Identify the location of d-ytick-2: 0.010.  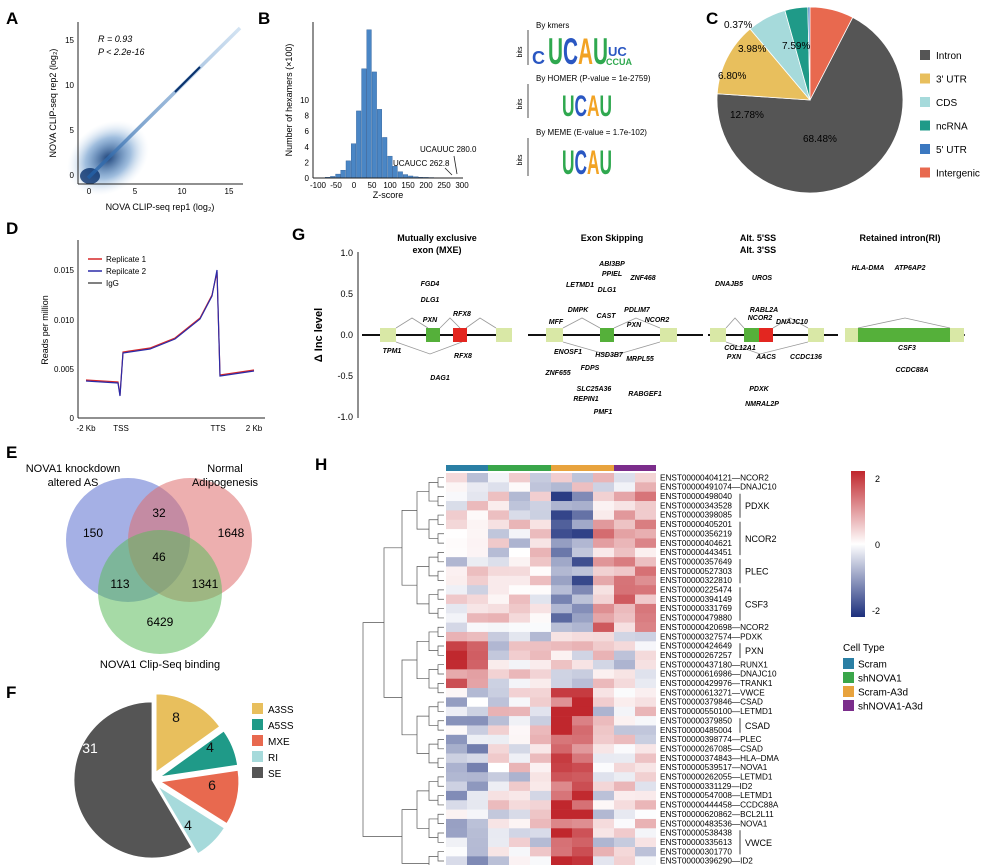
(64, 320).